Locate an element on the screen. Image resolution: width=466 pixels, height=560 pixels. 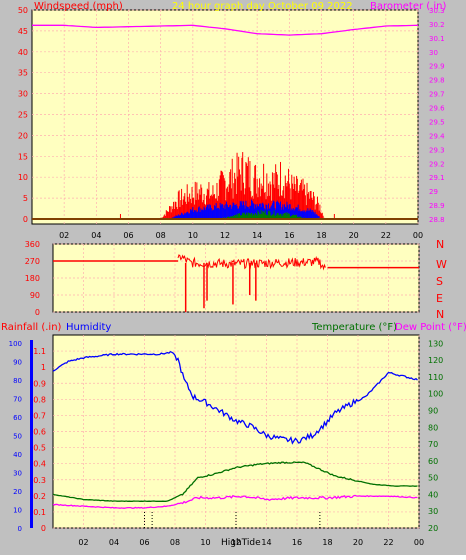
direction-tick-180: 180 is located at coordinates (32, 278).